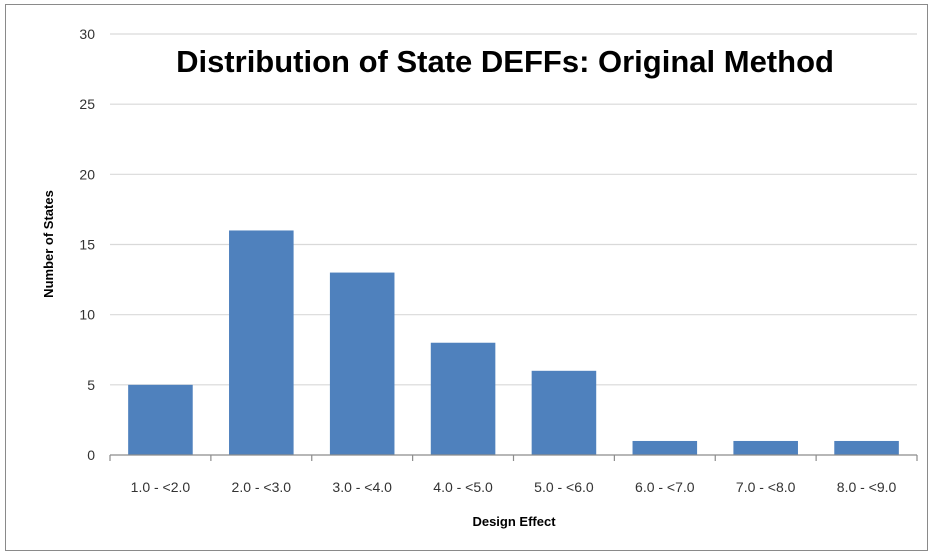 The width and height of the screenshot is (931, 553). What do you see at coordinates (91, 455) in the screenshot?
I see `y-tick-label: 0` at bounding box center [91, 455].